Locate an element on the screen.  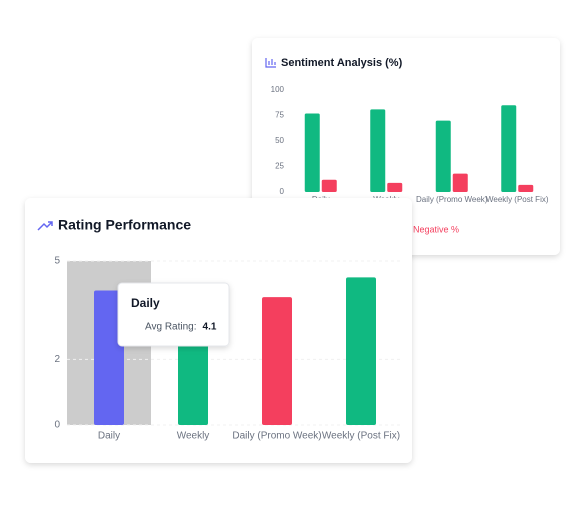
y-tick-label: 5 is located at coordinates (57, 261).